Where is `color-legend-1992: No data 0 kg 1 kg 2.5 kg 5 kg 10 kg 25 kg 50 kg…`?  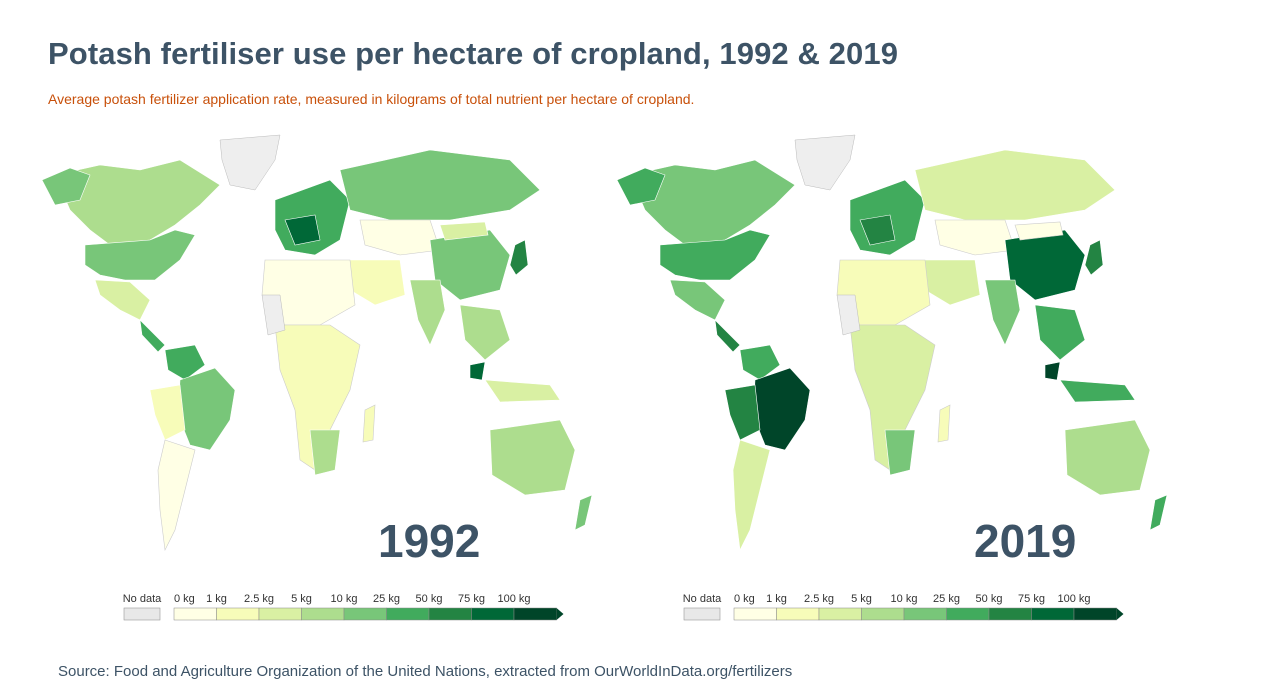
color-legend-1992: No data 0 kg 1 kg 2.5 kg 5 kg 10 kg 25 kg 50 kg… is located at coordinates (343, 610).